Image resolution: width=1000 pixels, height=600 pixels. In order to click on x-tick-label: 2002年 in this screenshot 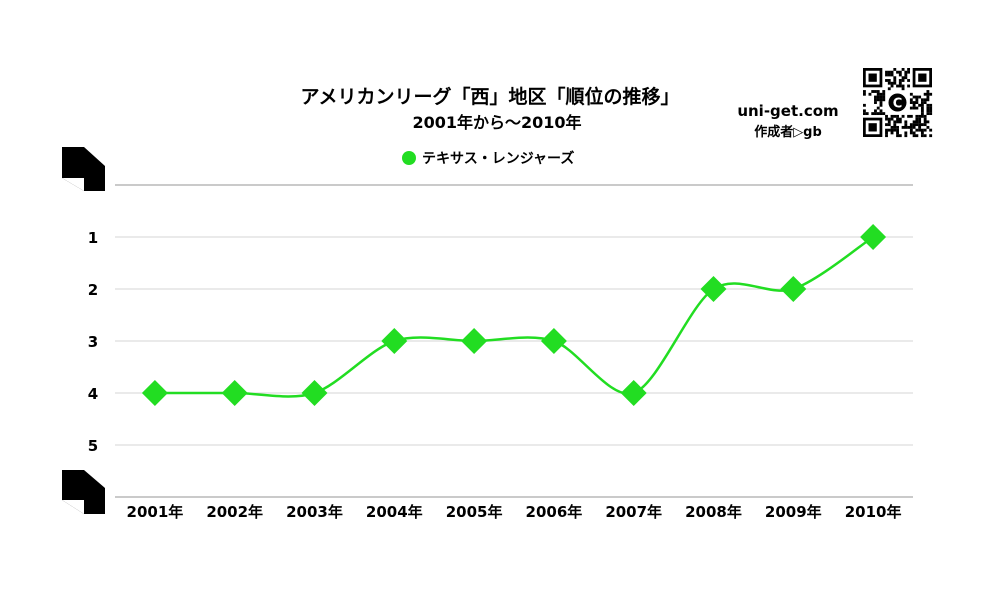, I will do `click(234, 512)`.